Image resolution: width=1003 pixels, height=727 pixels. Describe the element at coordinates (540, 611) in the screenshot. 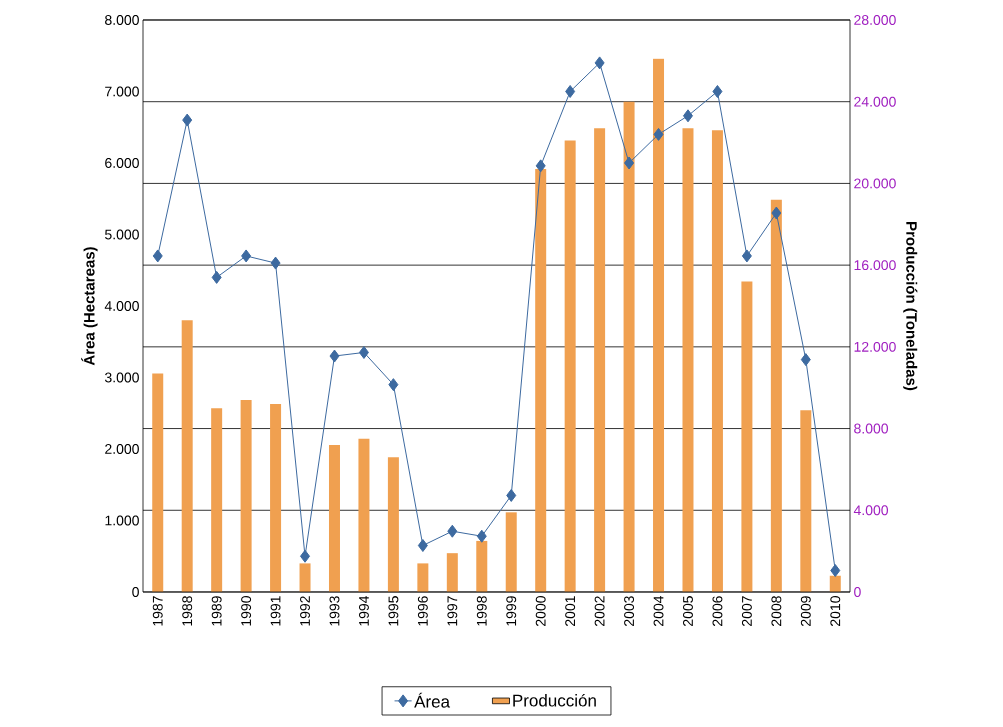

I see `x-tick-label: 2000` at that location.